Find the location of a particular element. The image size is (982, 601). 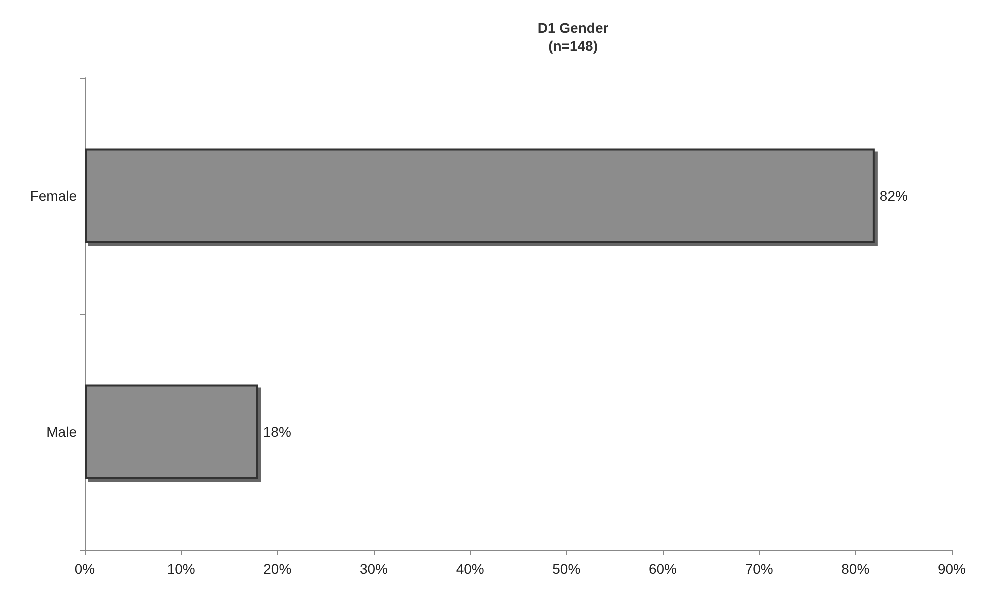

x-tick-label: 80% is located at coordinates (856, 569).